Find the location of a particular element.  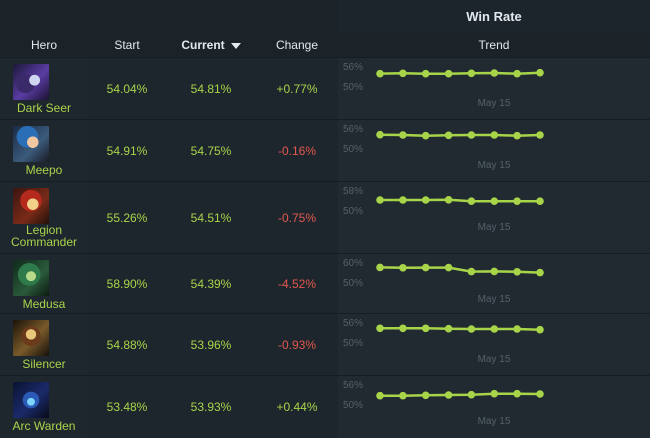

hero-name: Meepo is located at coordinates (44, 170).